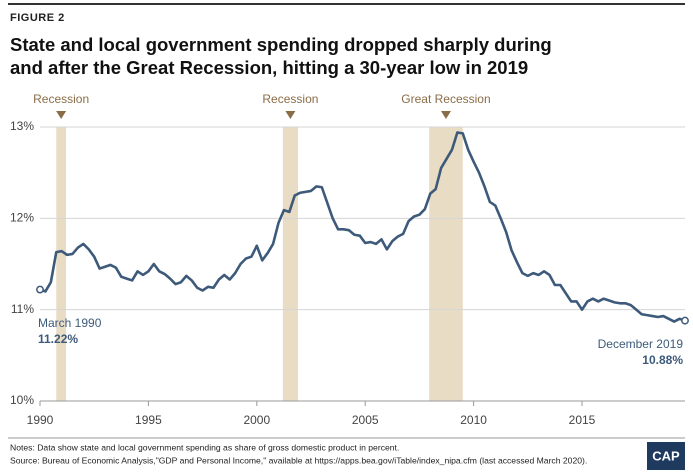 Image resolution: width=693 pixels, height=474 pixels. What do you see at coordinates (662, 360) in the screenshot?
I see `end-value-label: 10.88%` at bounding box center [662, 360].